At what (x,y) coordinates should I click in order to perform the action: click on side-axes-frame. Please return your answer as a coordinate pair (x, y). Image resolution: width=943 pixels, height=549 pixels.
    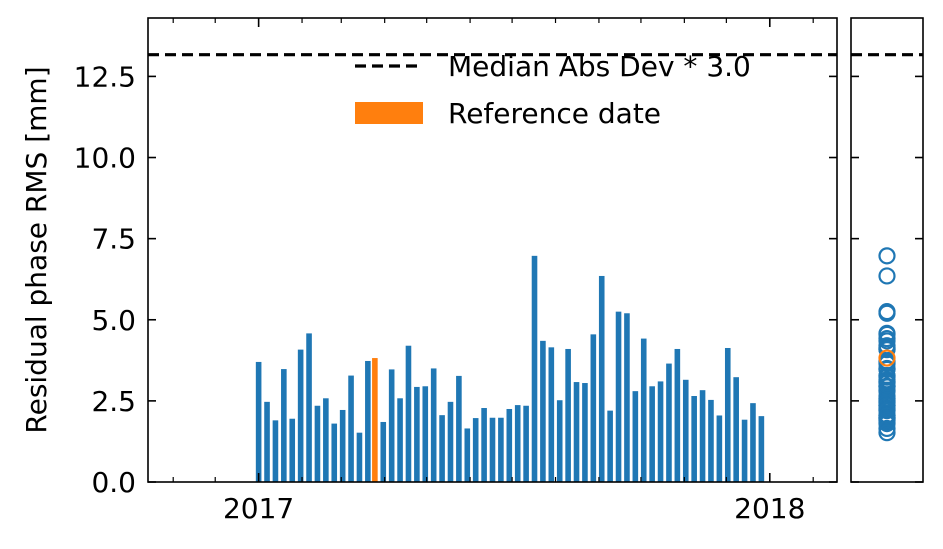
    Looking at the image, I should click on (887, 250).